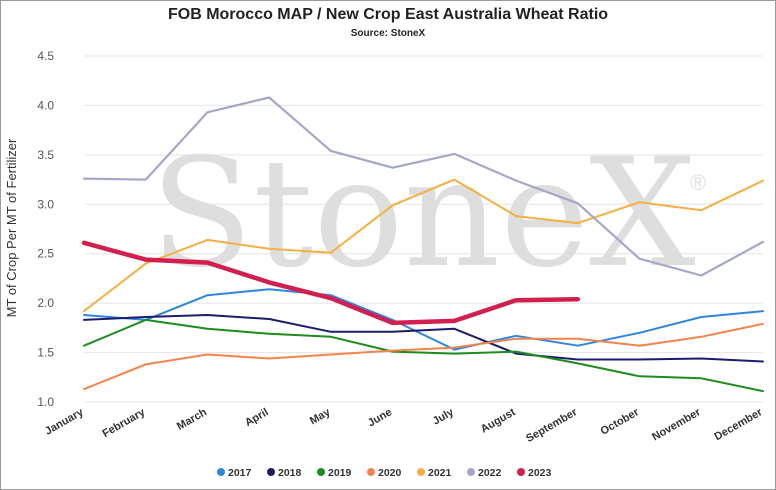 The height and width of the screenshot is (490, 776). I want to click on y-axis-ticks: 1.0 1.5 2.0 2.5 3.0 3.5 4.0 4.5, so click(45, 229).